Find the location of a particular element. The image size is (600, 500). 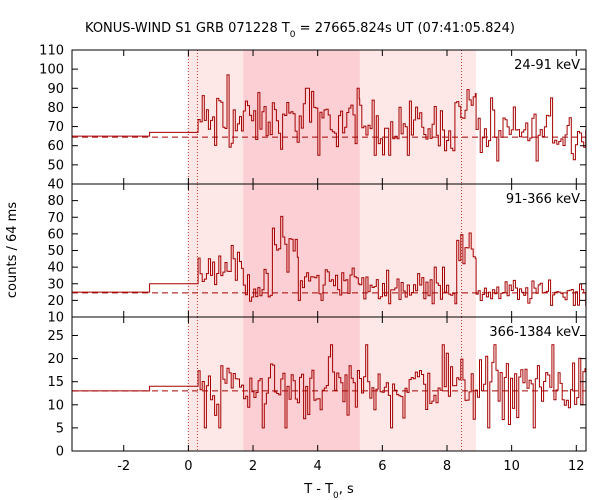

y-tick-label: 25 is located at coordinates (55, 336).